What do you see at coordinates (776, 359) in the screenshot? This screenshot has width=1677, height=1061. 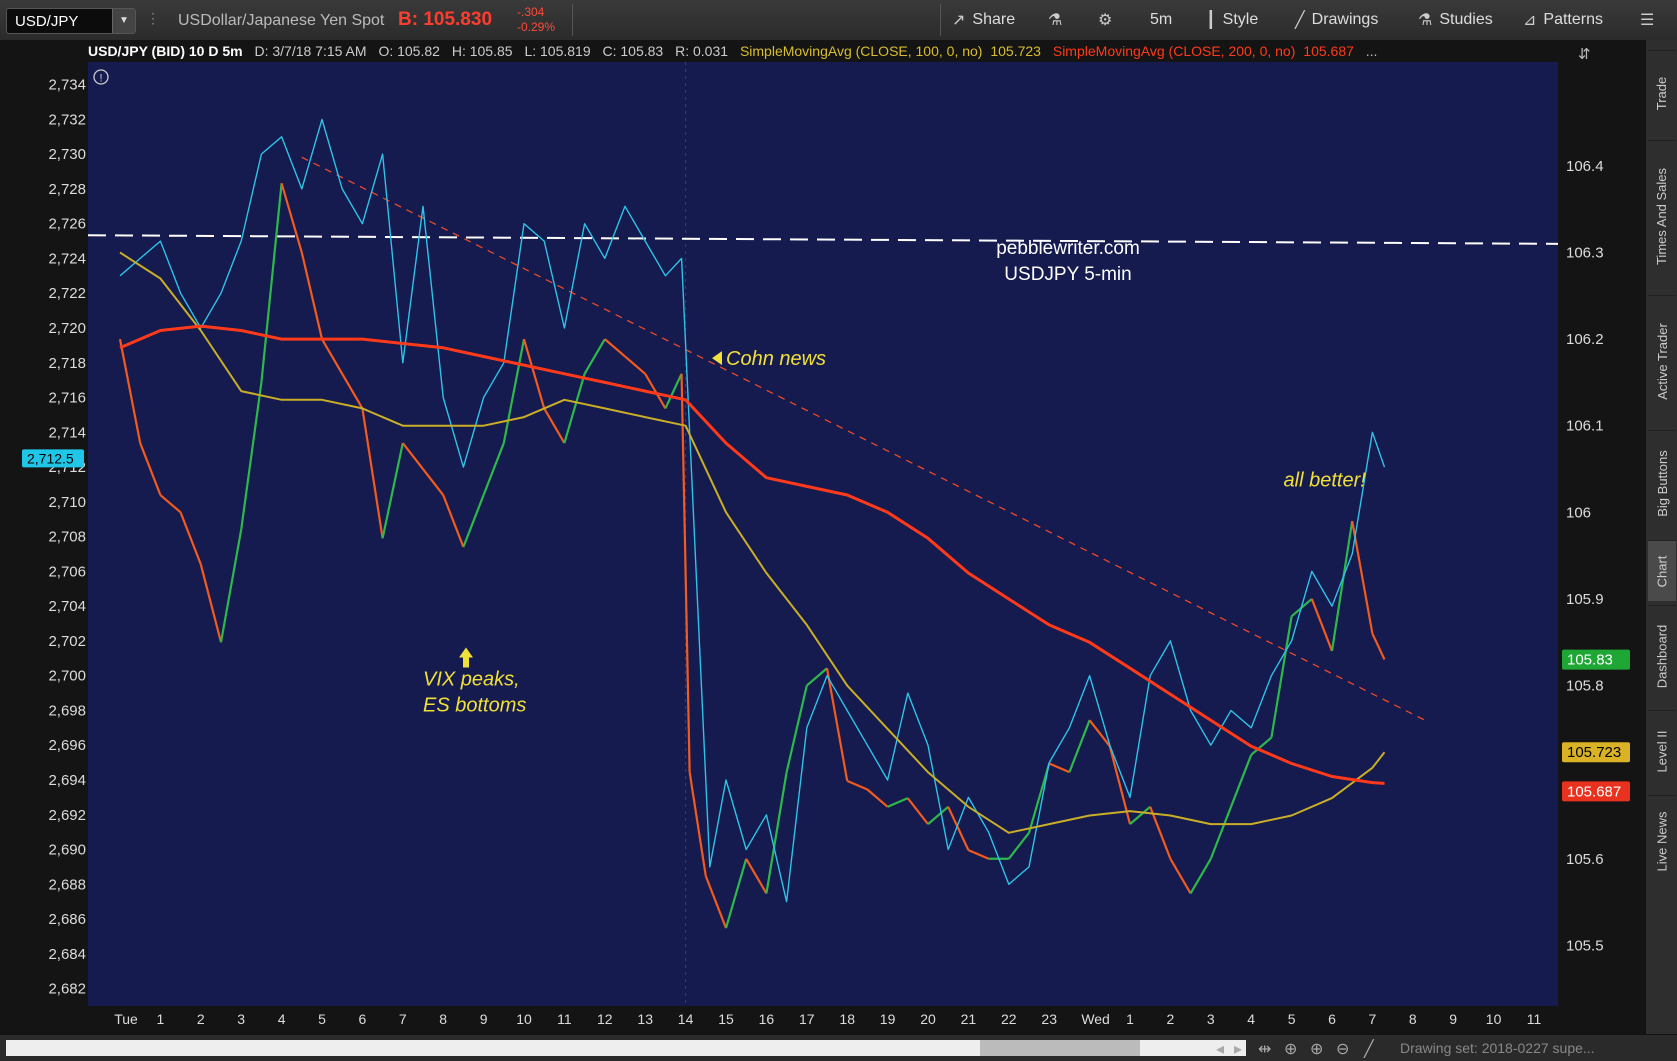 I see `annotation-text: Cohn news` at bounding box center [776, 359].